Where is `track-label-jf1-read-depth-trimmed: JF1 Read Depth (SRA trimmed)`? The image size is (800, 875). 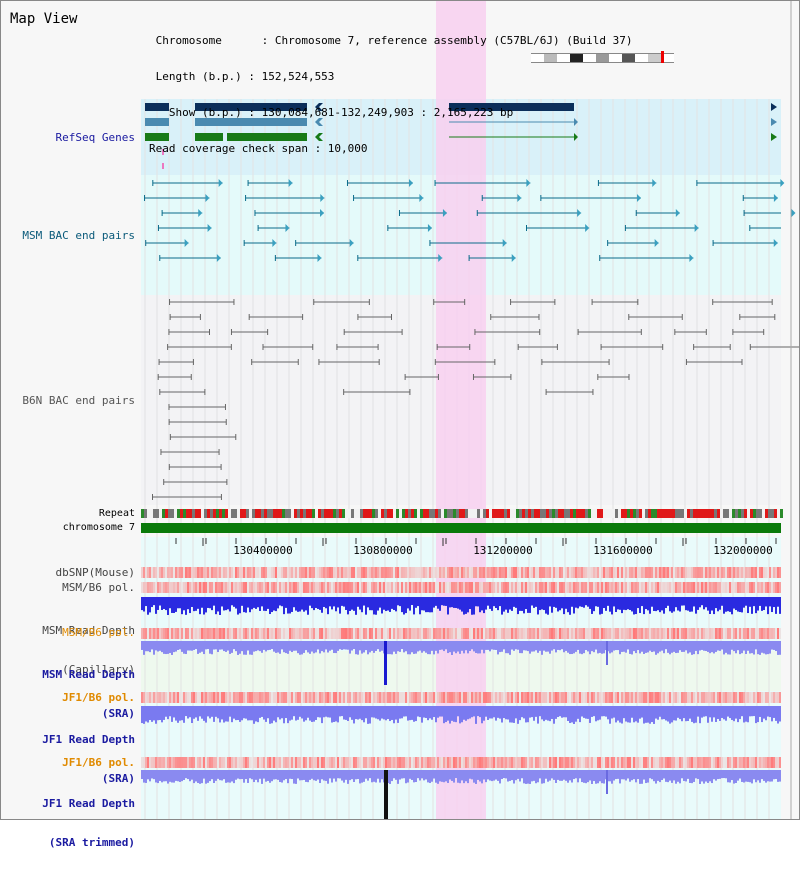 track-label-jf1-read-depth-trimmed: JF1 Read Depth (SRA trimmed) is located at coordinates (73, 823).